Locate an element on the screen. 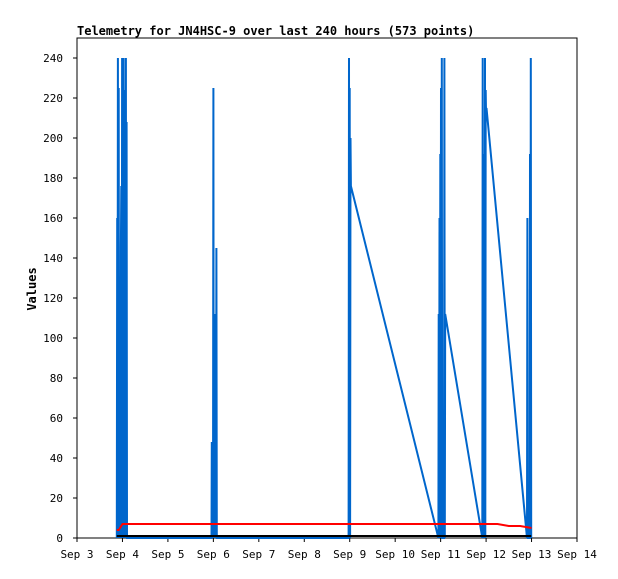 The image size is (618, 579). y-tick-label: 100 is located at coordinates (53, 338).